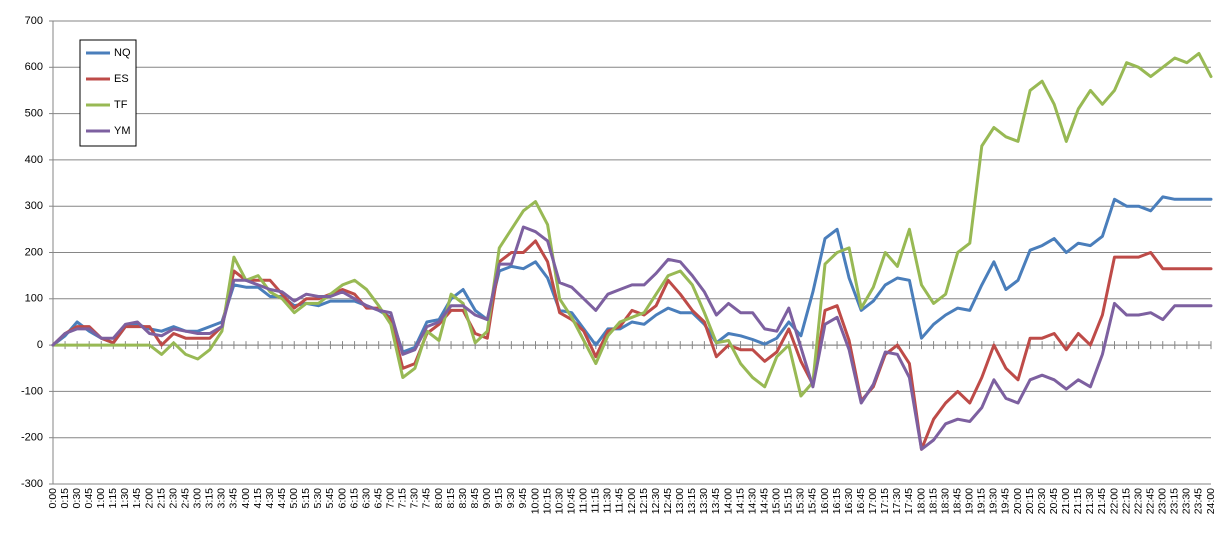 The height and width of the screenshot is (543, 1231). Describe the element at coordinates (620, 501) in the screenshot. I see `x-tick-label: 11:45` at that location.